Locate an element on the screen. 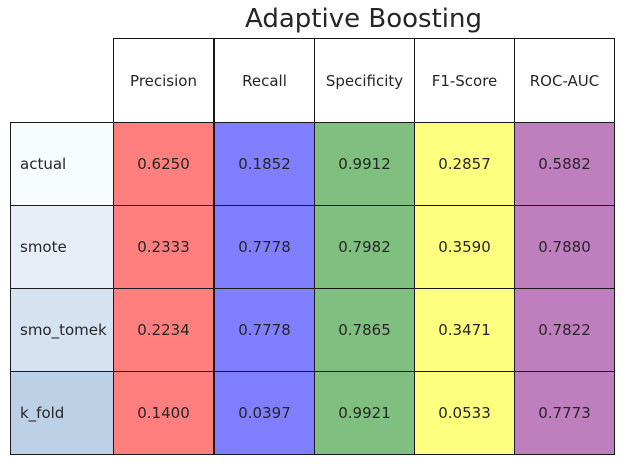 The image size is (623, 464). table-cell: 0.7880 is located at coordinates (564, 247).